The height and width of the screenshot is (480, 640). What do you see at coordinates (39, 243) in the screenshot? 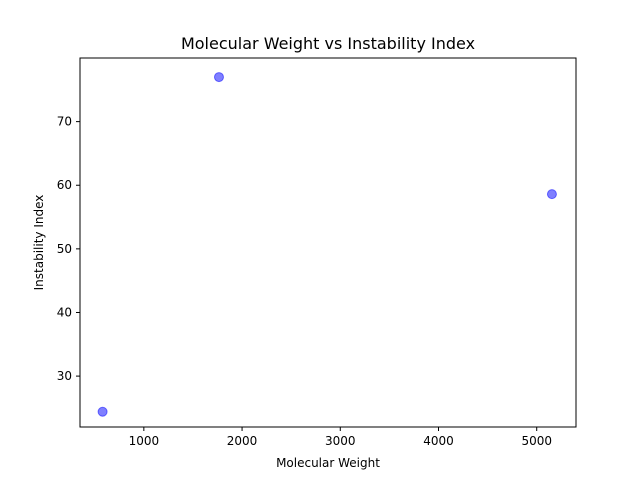
I see `y-axis-label: Instability Index` at bounding box center [39, 243].